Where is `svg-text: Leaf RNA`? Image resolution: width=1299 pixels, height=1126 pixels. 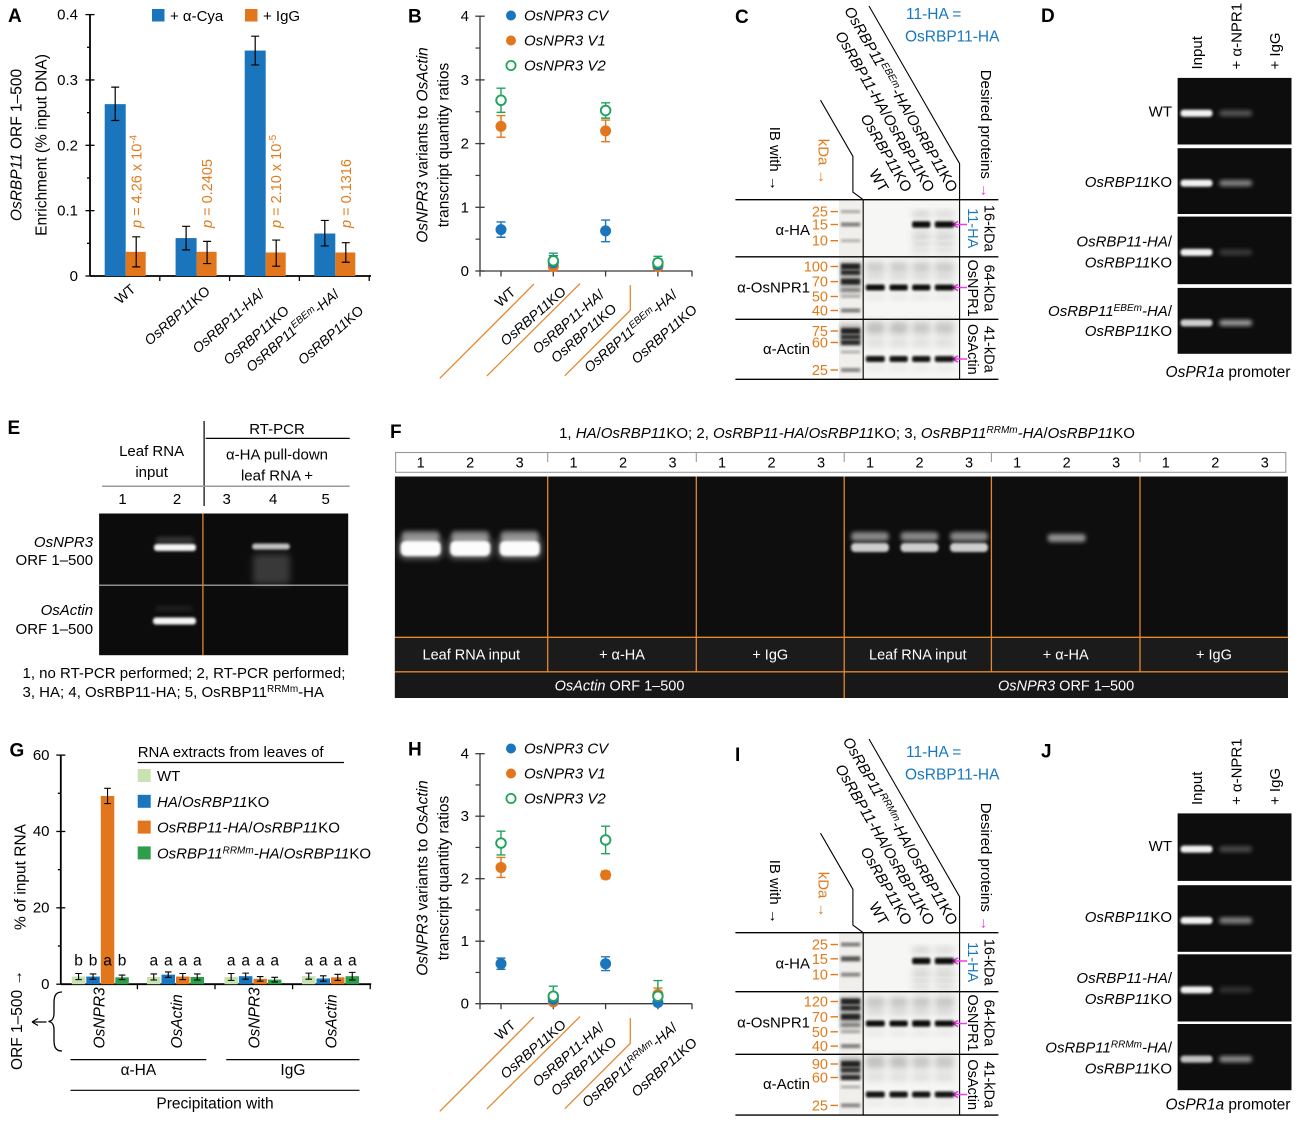 svg-text: Leaf RNA is located at coordinates (151, 451).